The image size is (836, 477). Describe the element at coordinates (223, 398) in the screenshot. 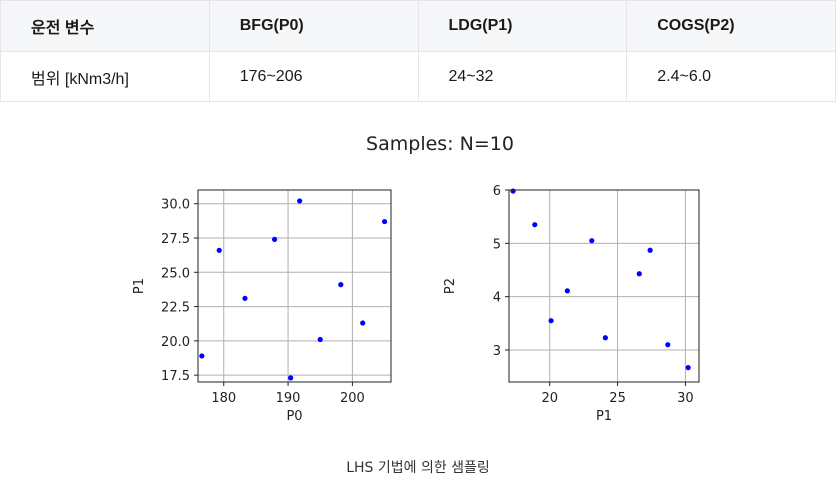

I see `x-tick-label: 180` at that location.